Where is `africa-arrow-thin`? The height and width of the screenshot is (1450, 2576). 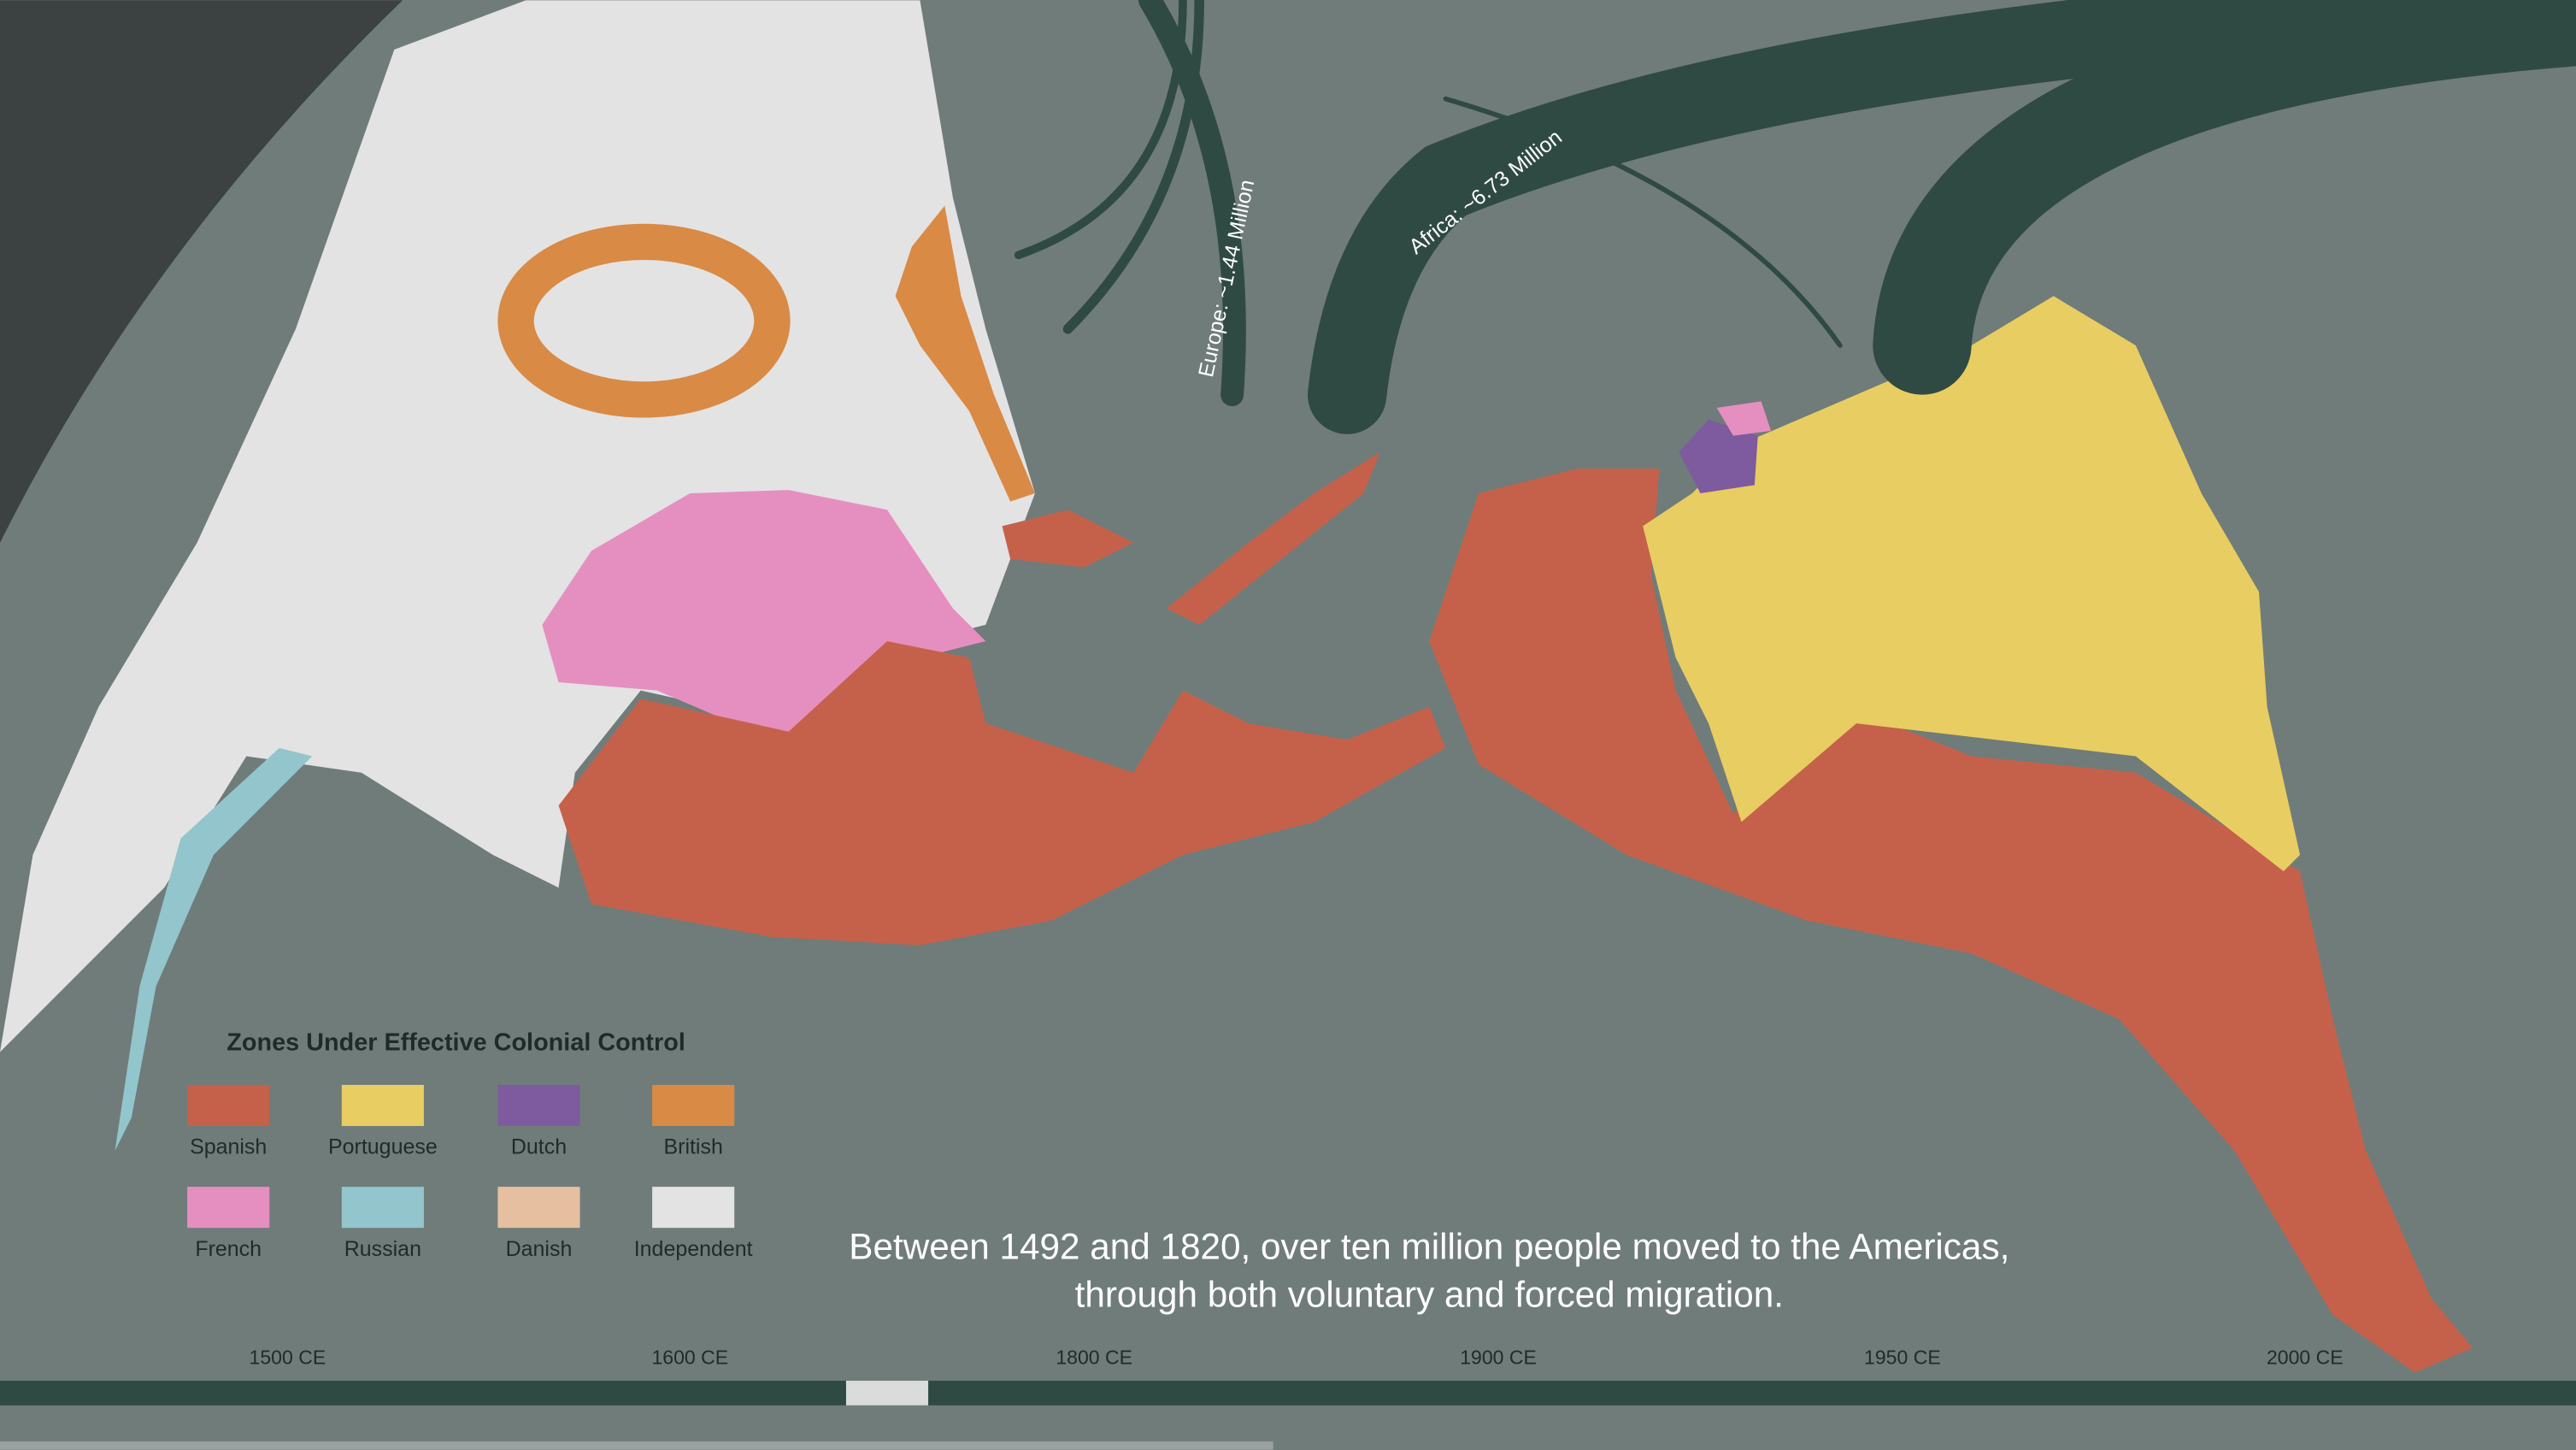
africa-arrow-thin is located at coordinates (1643, 222).